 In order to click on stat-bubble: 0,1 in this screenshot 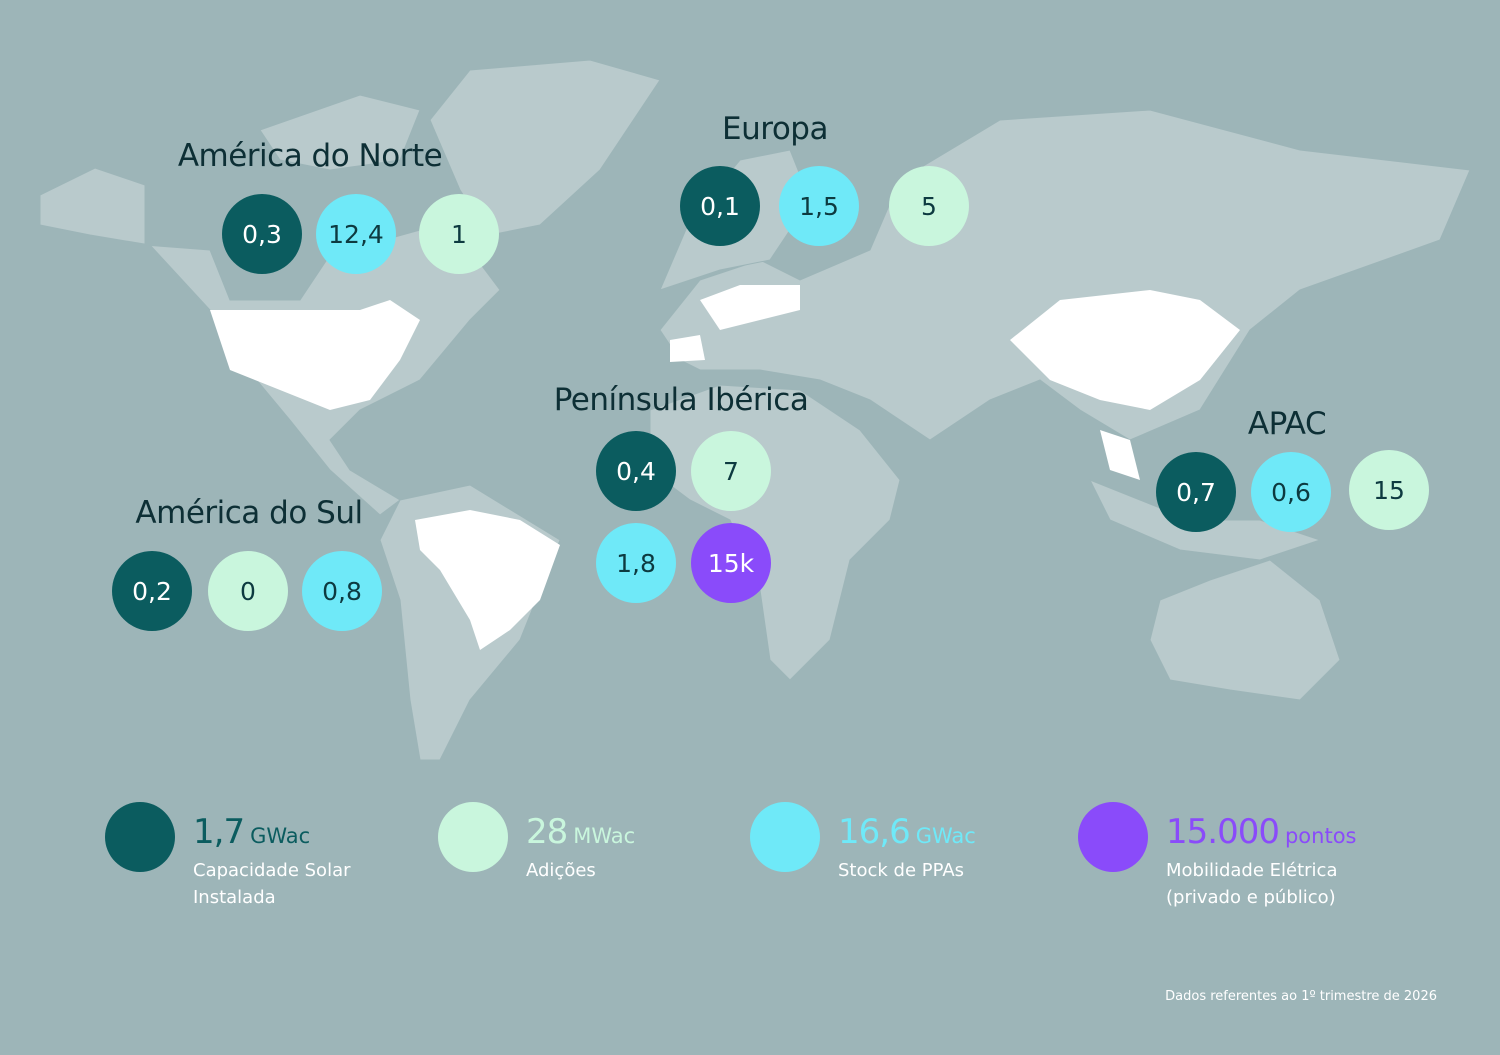, I will do `click(720, 206)`.